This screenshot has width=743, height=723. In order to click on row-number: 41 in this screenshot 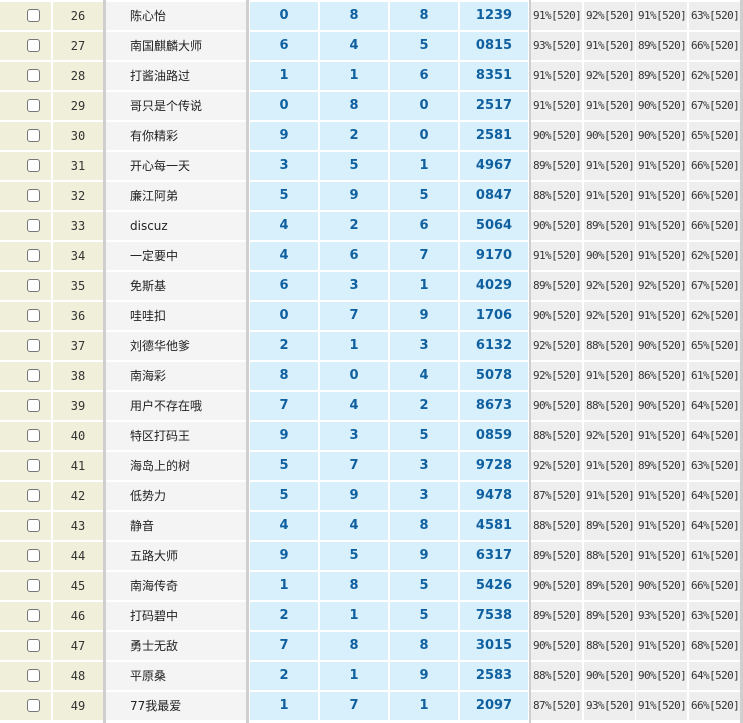, I will do `click(78, 466)`.